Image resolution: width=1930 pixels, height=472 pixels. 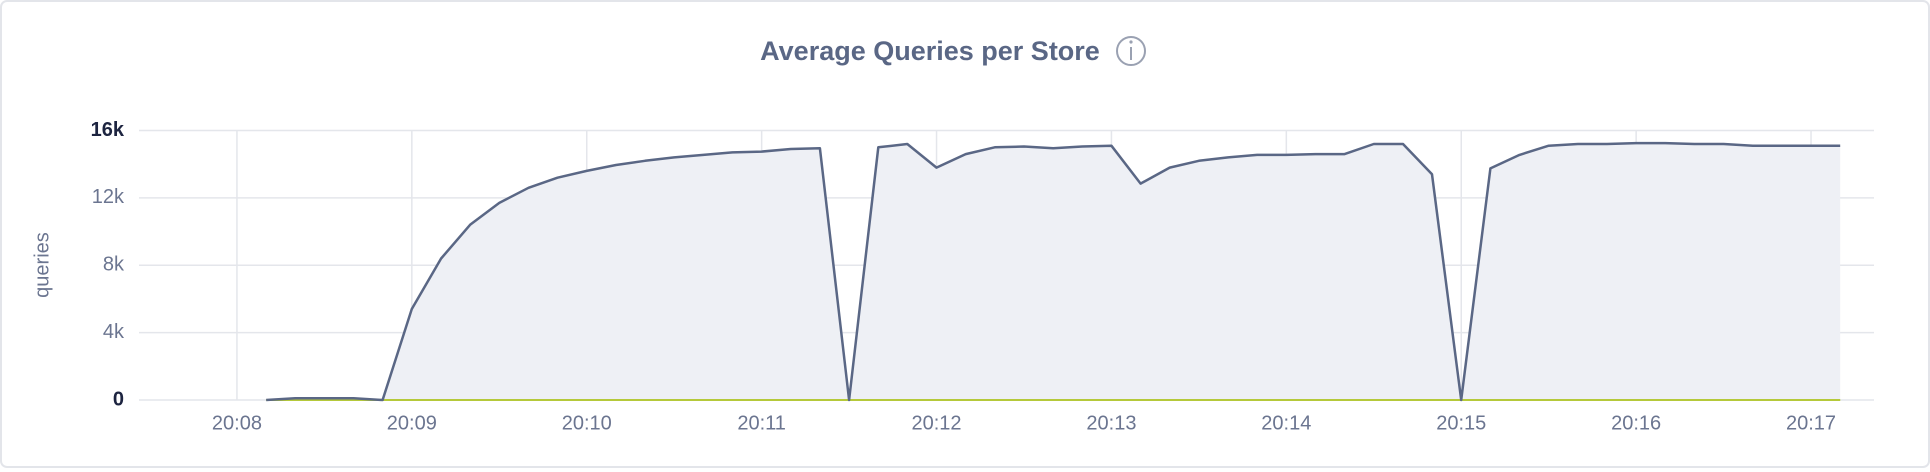 I want to click on x-tick-label: 20:17, so click(x=1811, y=423).